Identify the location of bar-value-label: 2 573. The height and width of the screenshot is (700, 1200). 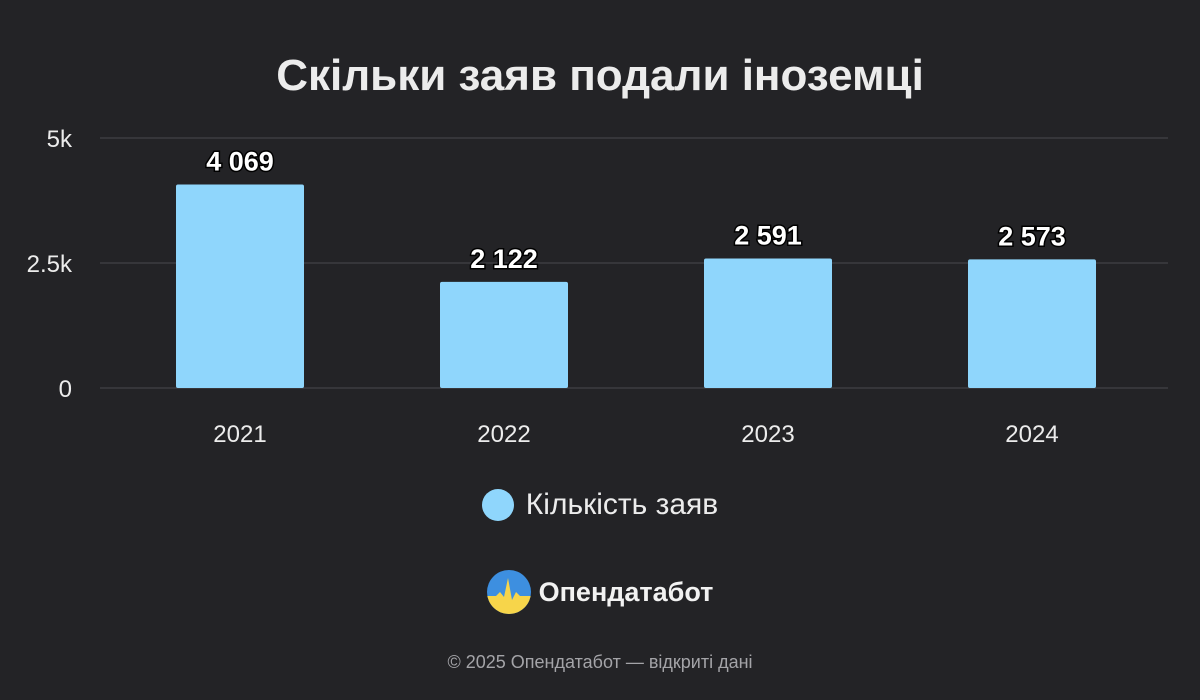
(1032, 236).